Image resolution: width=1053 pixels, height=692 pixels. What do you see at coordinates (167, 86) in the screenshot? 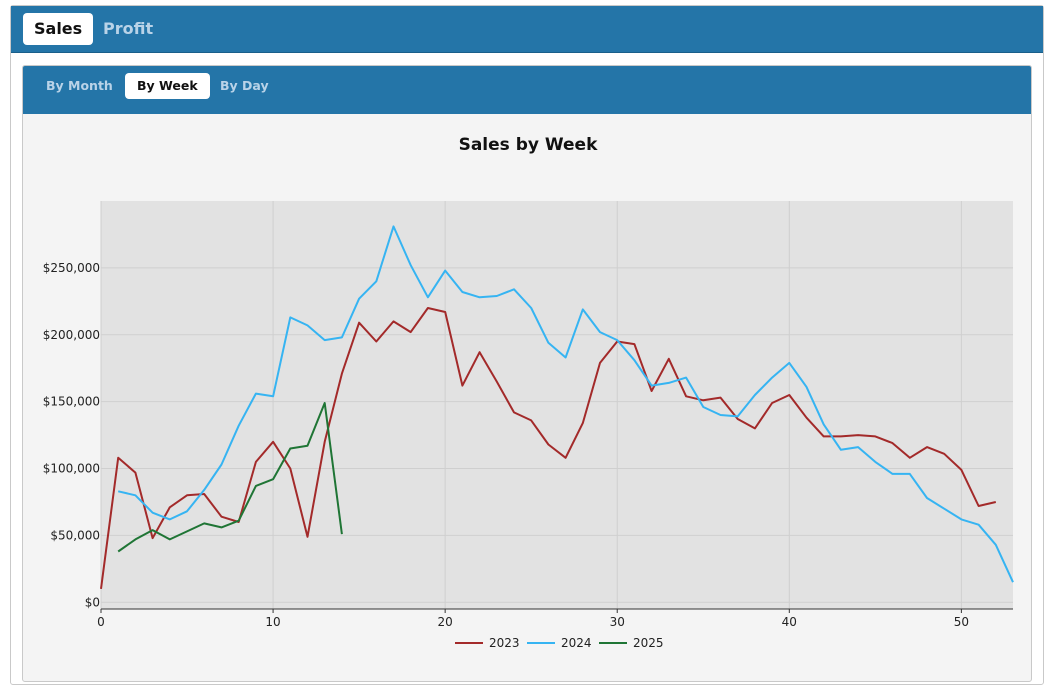
I see `tab-by-week: By Week` at bounding box center [167, 86].